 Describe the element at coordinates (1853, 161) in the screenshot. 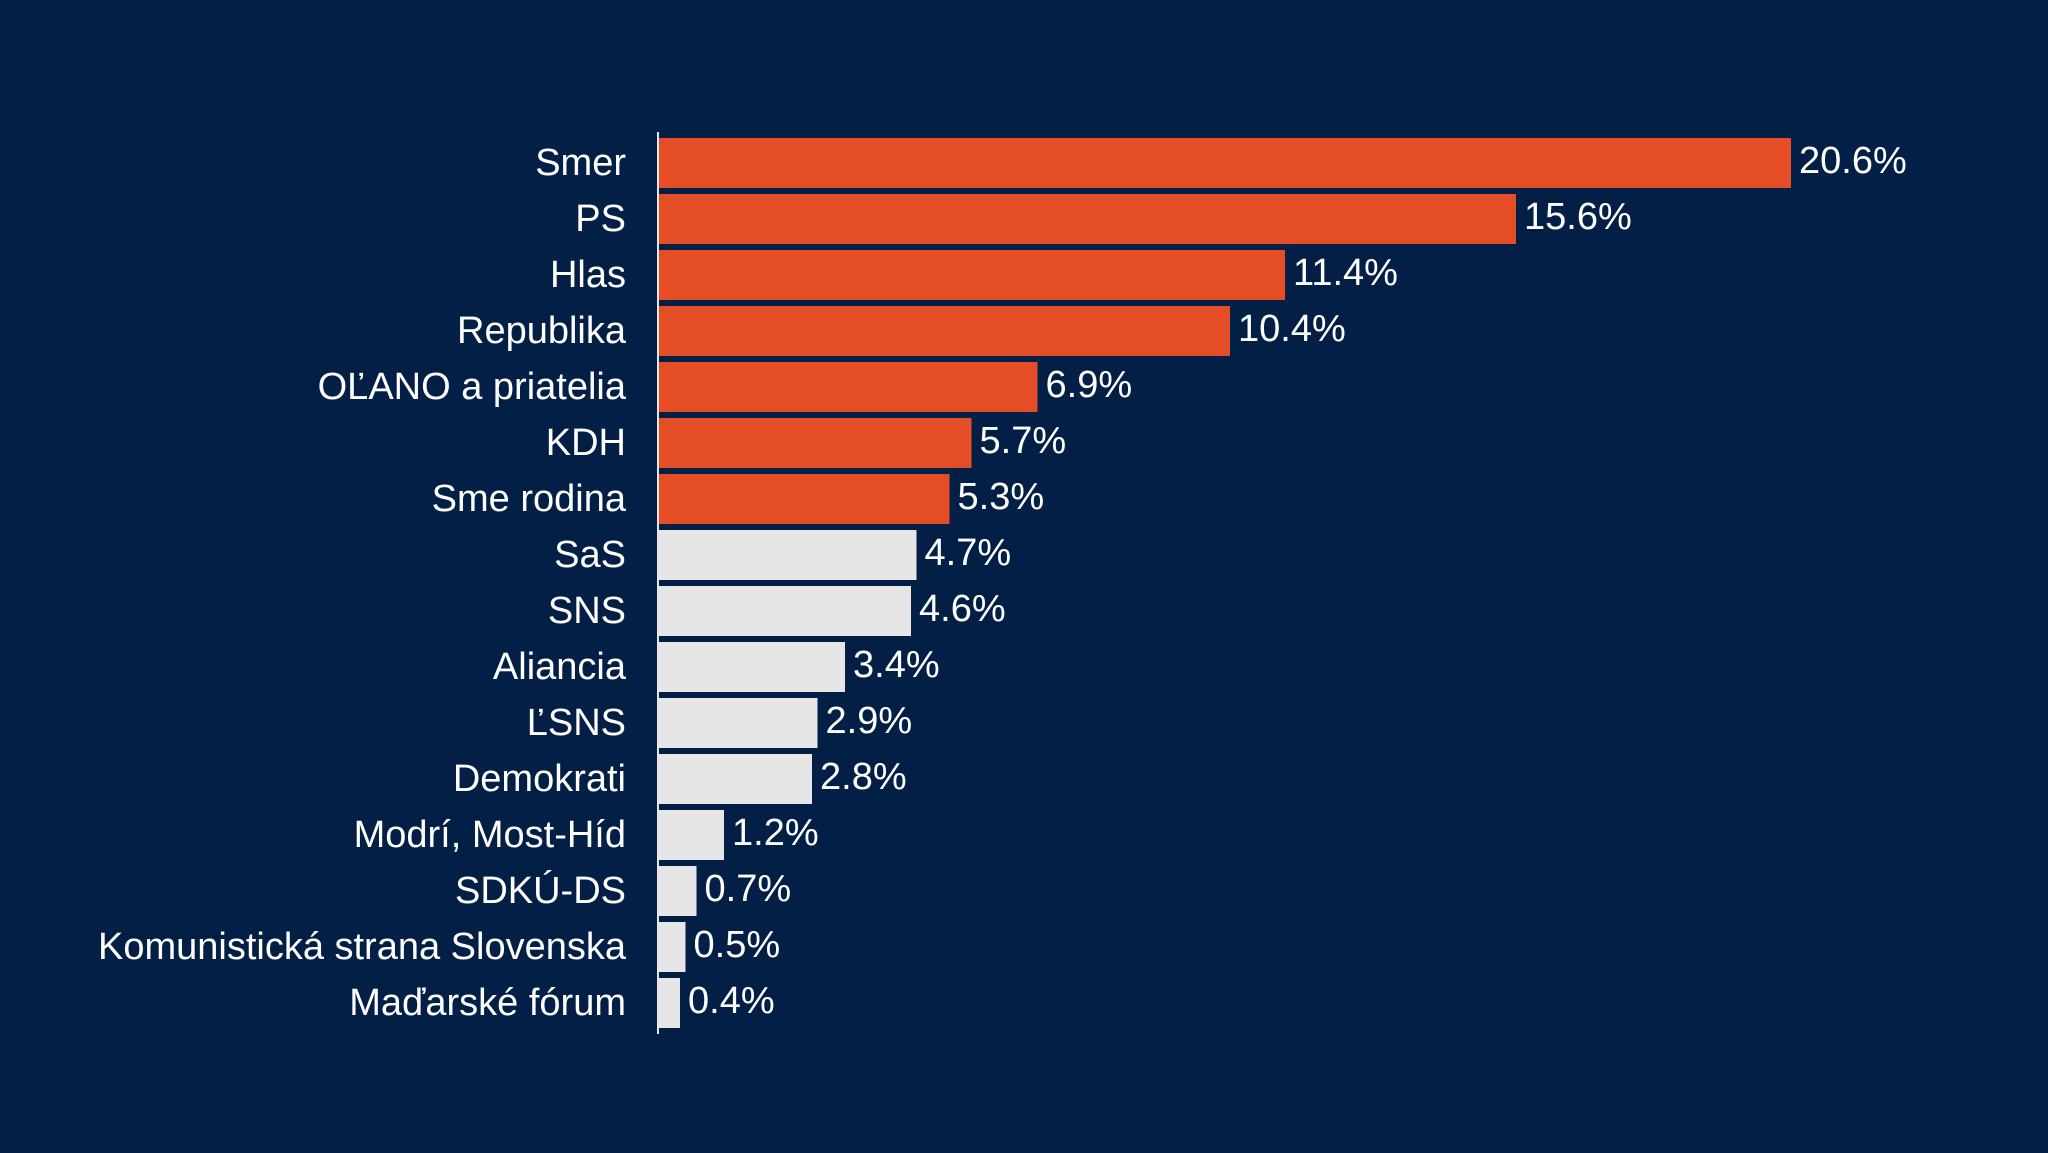

I see `value-label: 20.6%` at that location.